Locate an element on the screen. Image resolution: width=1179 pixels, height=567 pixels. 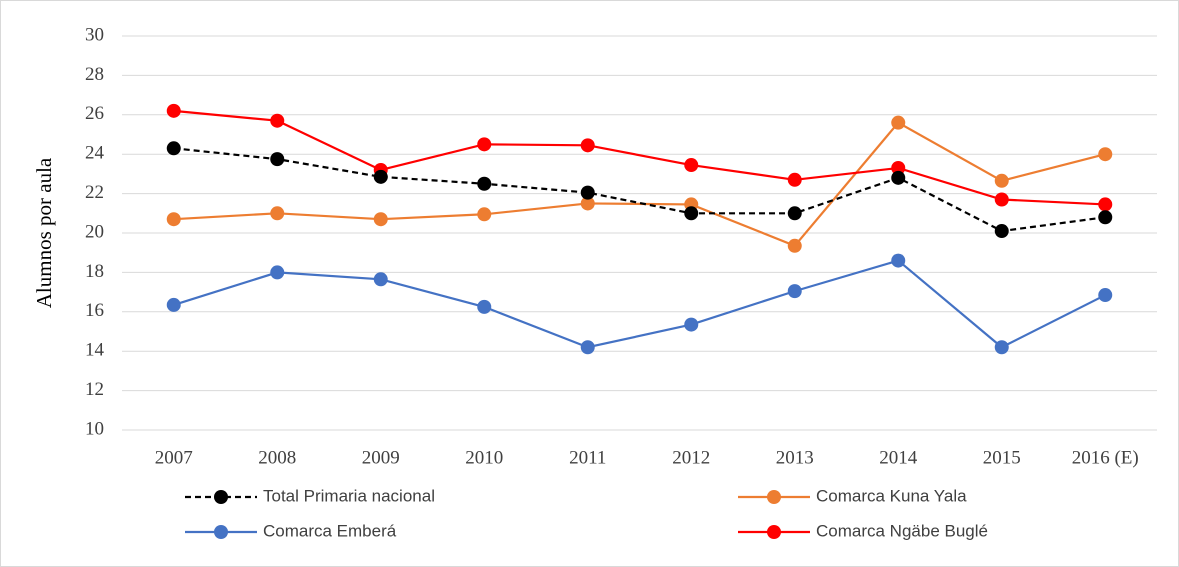
y-tick-label: 26 is located at coordinates (94, 113).